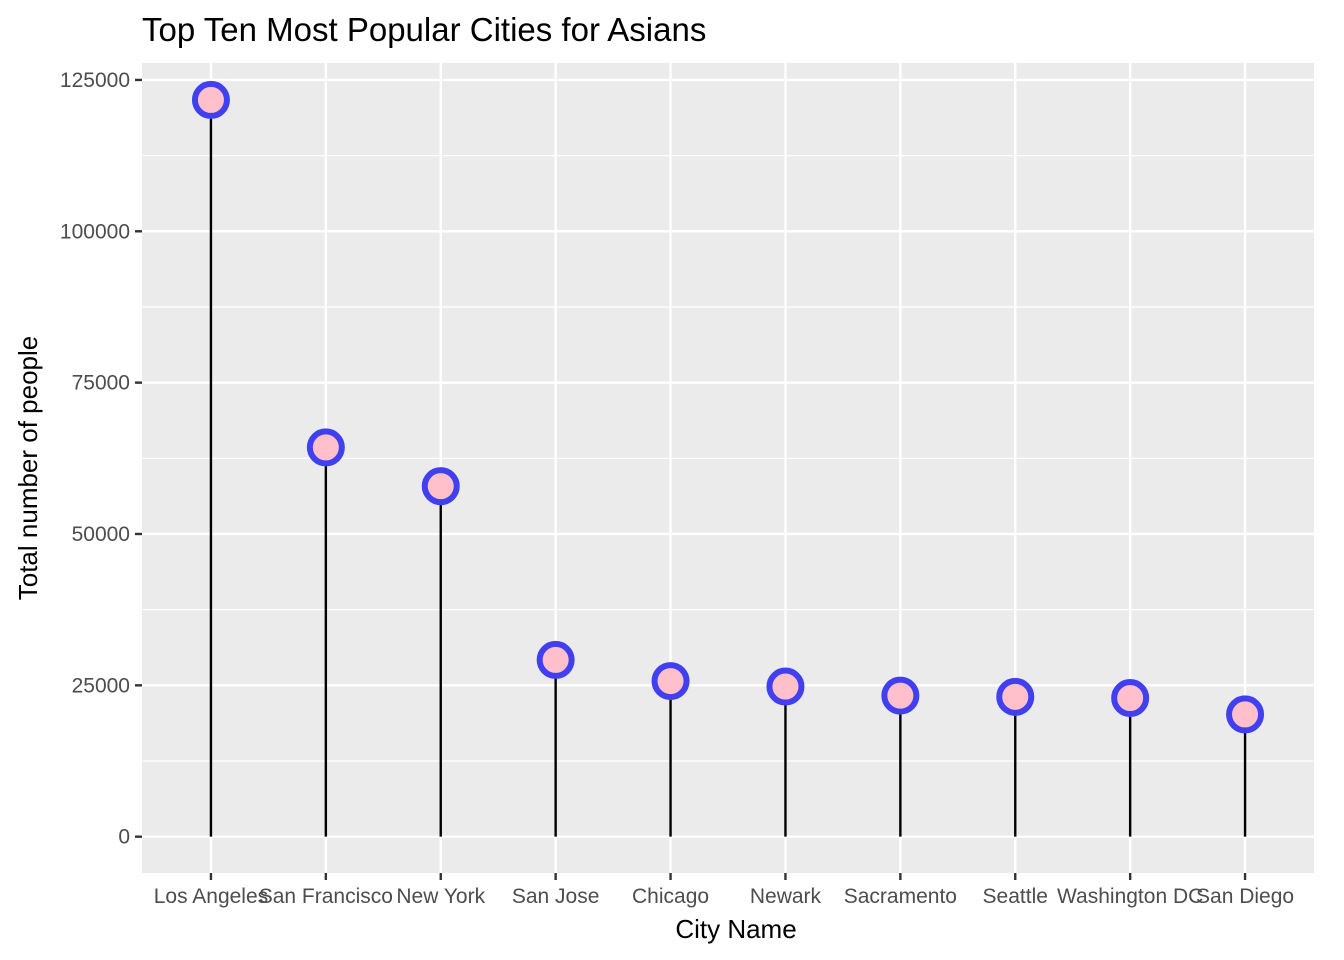 This screenshot has height=960, width=1344. I want to click on x-tick-label: Los Angeles, so click(211, 896).